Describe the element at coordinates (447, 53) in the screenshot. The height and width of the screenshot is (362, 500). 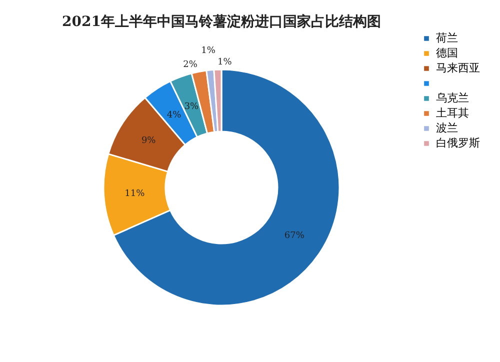
I see `legend-label: 德国` at that location.